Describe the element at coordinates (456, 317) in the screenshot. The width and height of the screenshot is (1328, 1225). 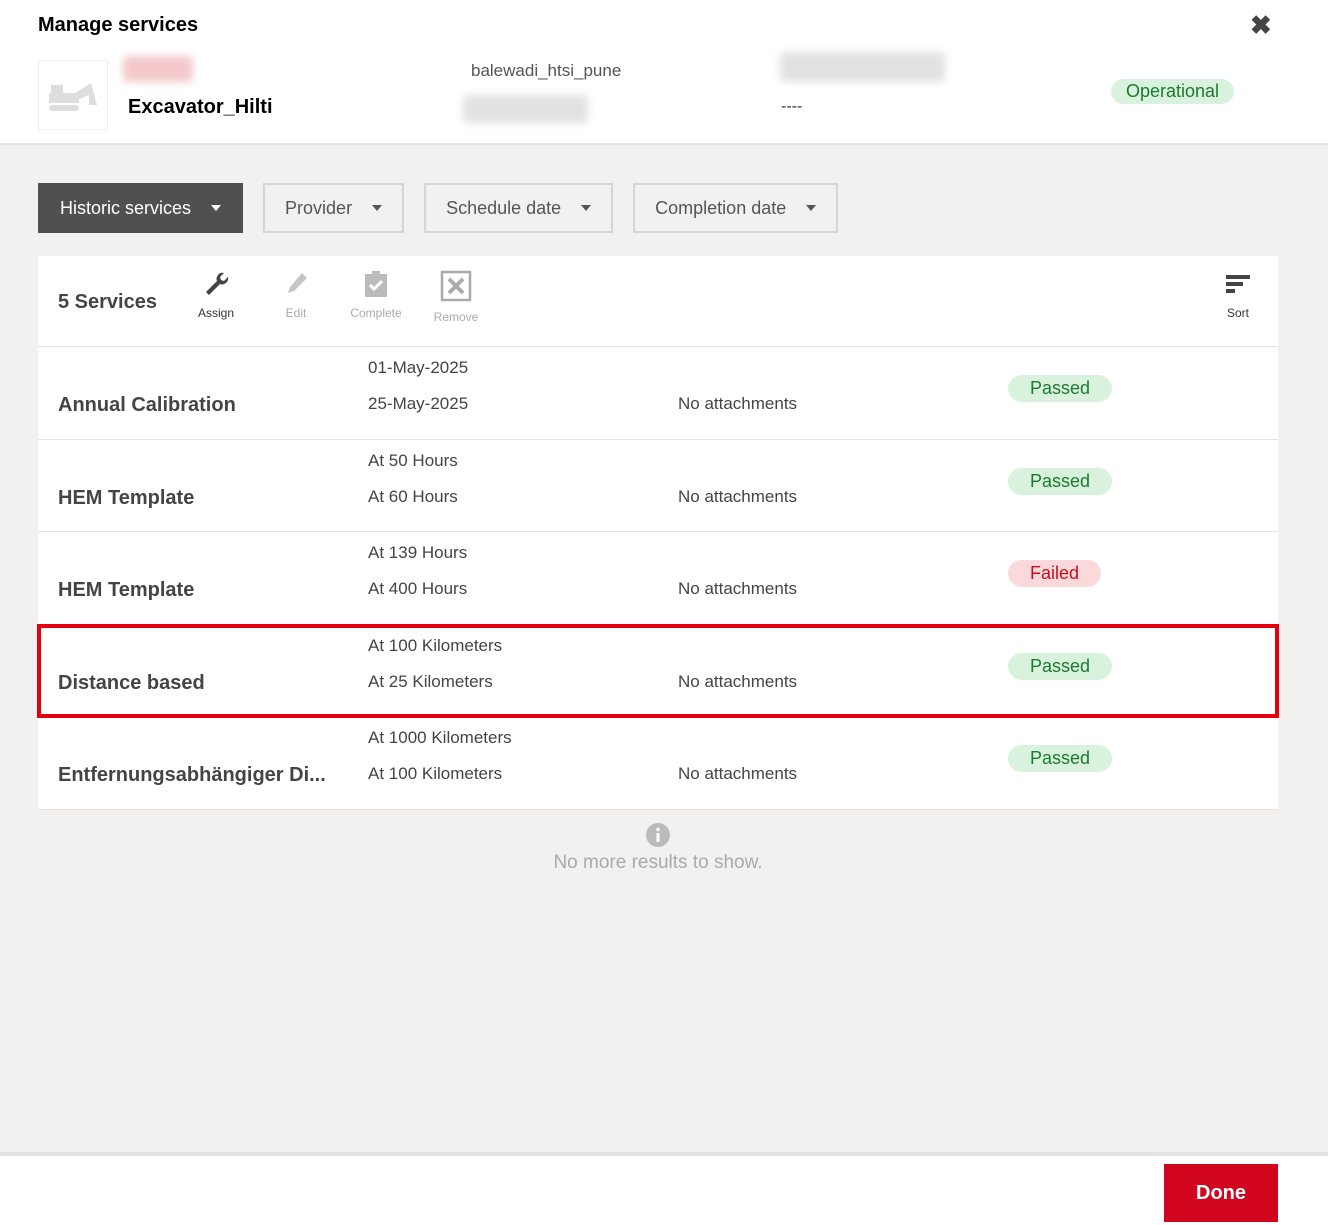
I see `label: Remove` at that location.